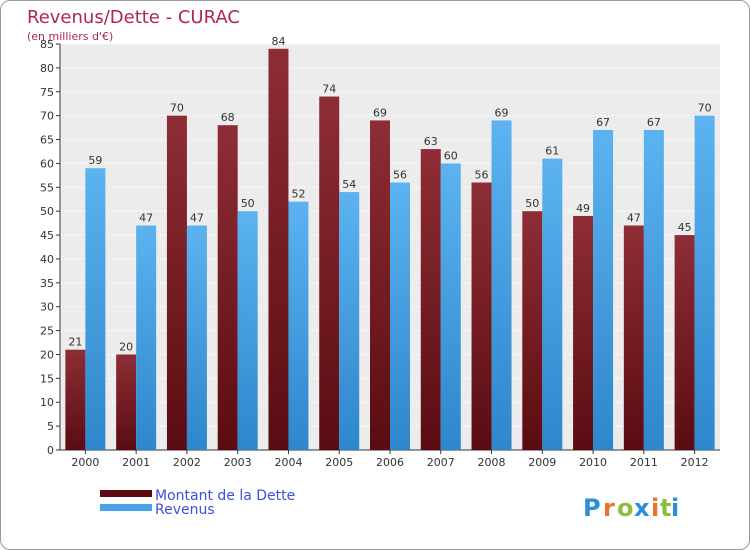 This screenshot has height=550, width=750. Describe the element at coordinates (634, 218) in the screenshot. I see `bar-label-dette: 47` at that location.